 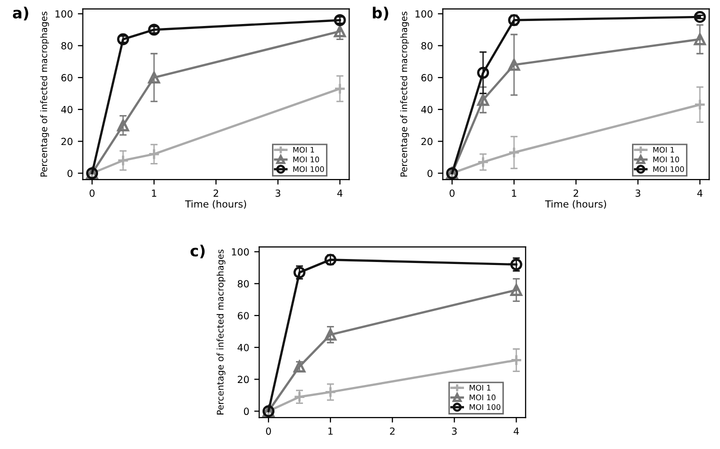 I want to click on chart-title: c), so click(x=197, y=251).